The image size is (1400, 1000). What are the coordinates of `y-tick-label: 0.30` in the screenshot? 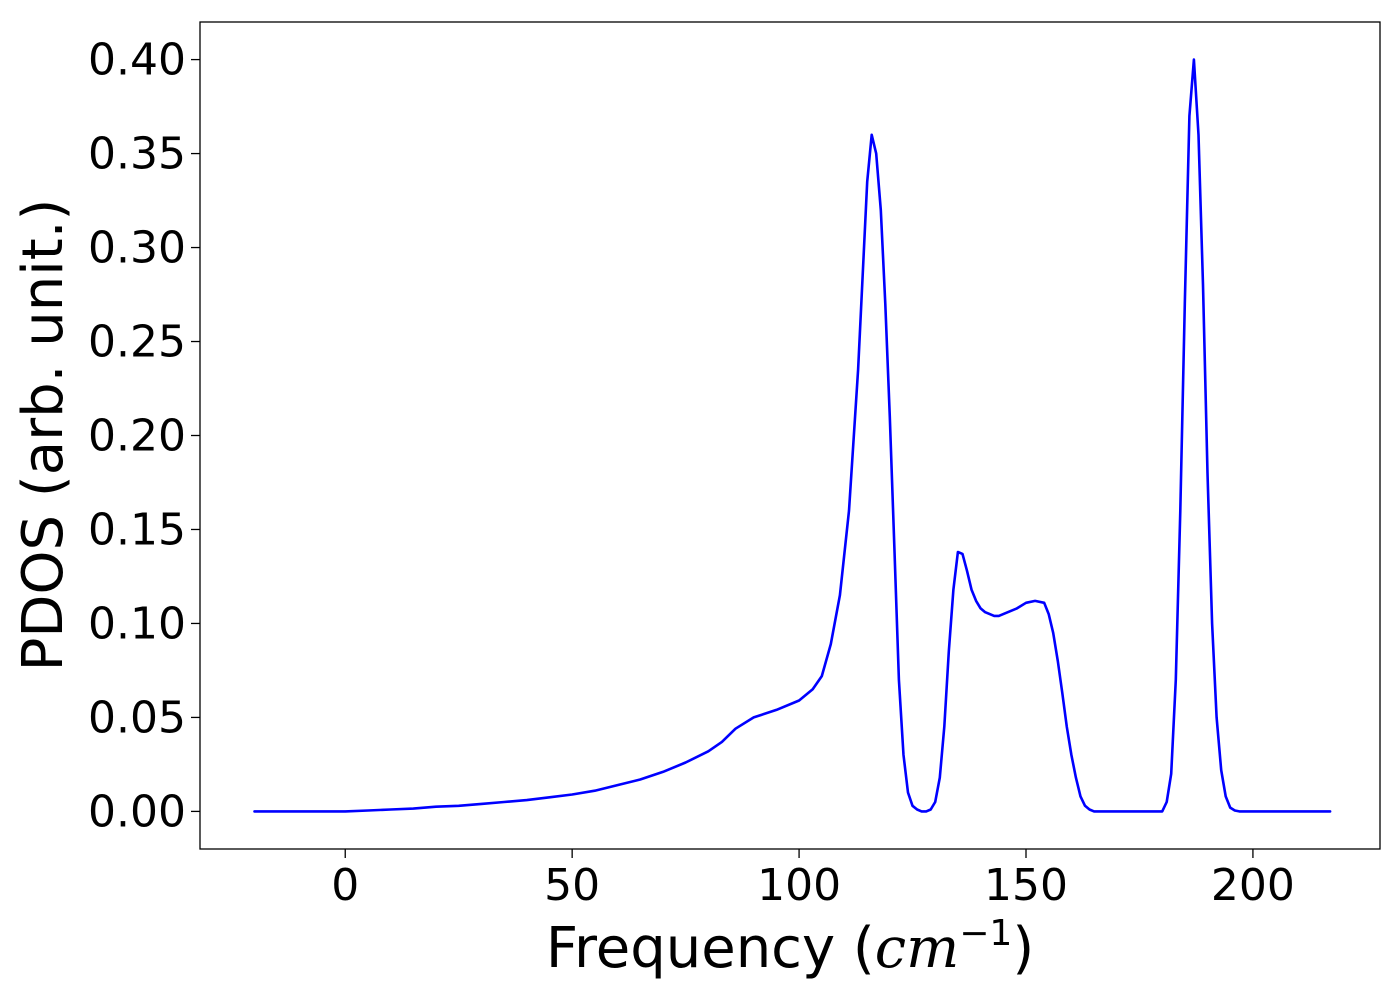 It's located at (137, 248).